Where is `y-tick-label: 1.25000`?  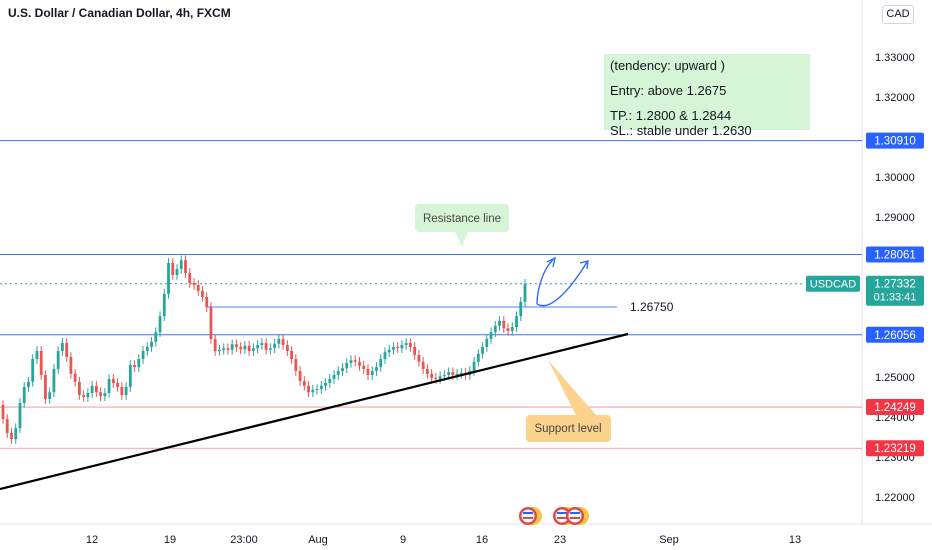
y-tick-label: 1.25000 is located at coordinates (895, 378).